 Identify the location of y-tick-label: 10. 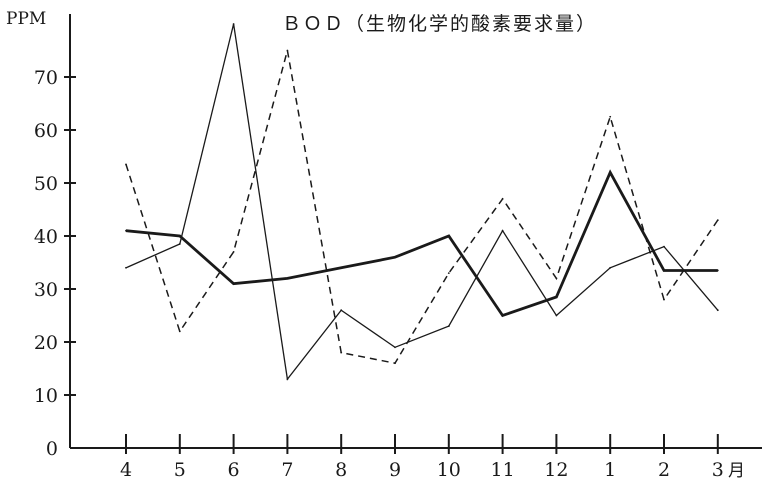
(46, 396).